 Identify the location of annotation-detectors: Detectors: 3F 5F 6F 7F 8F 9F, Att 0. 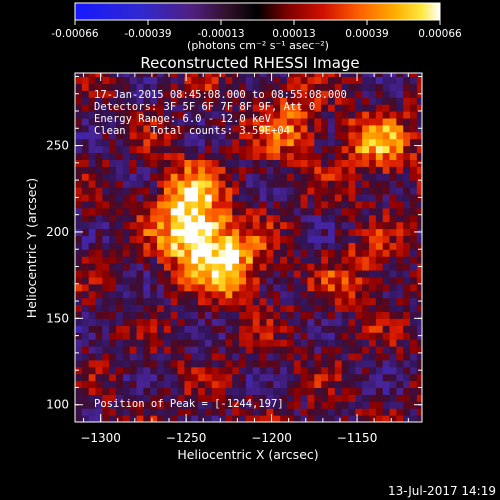
(204, 107).